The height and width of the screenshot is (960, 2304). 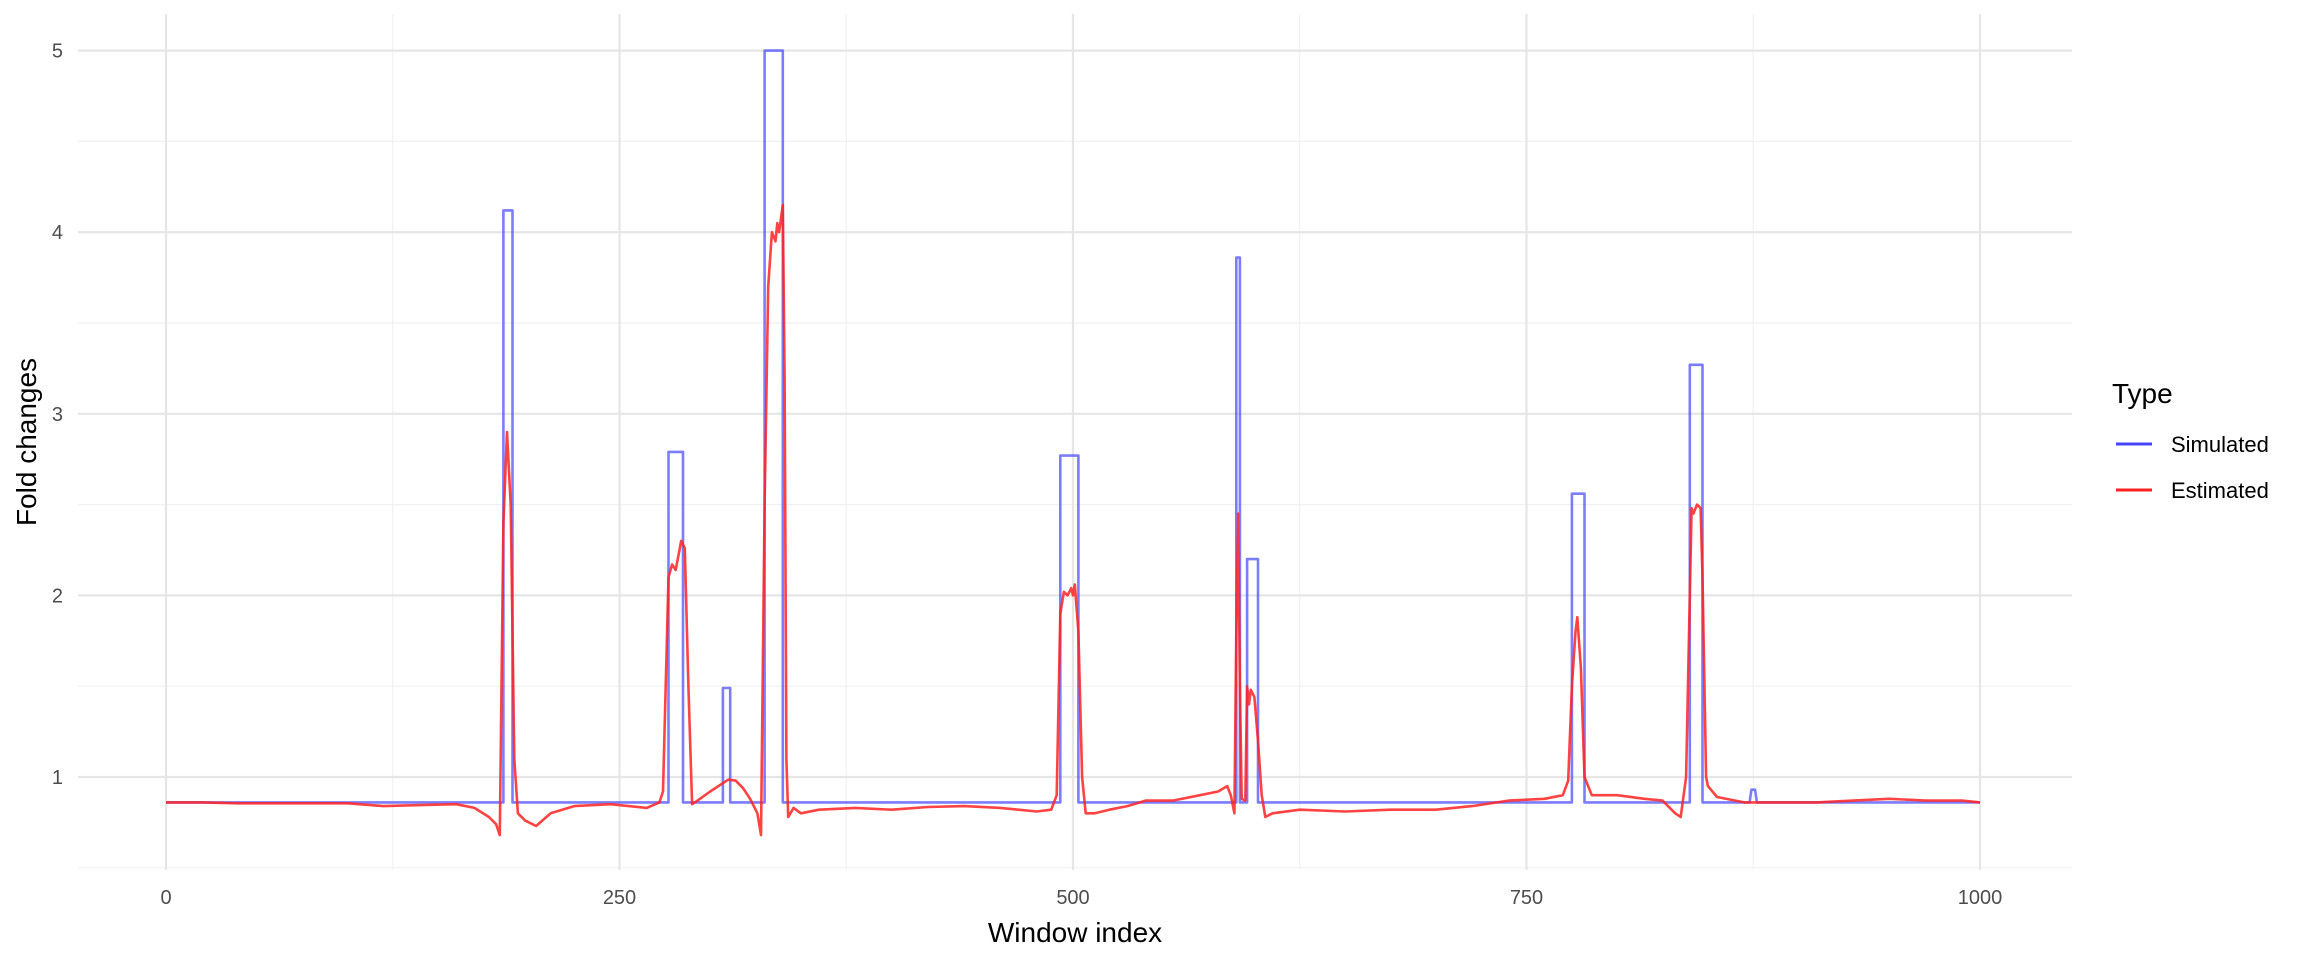 What do you see at coordinates (57, 596) in the screenshot?
I see `y-tick-label: 2` at bounding box center [57, 596].